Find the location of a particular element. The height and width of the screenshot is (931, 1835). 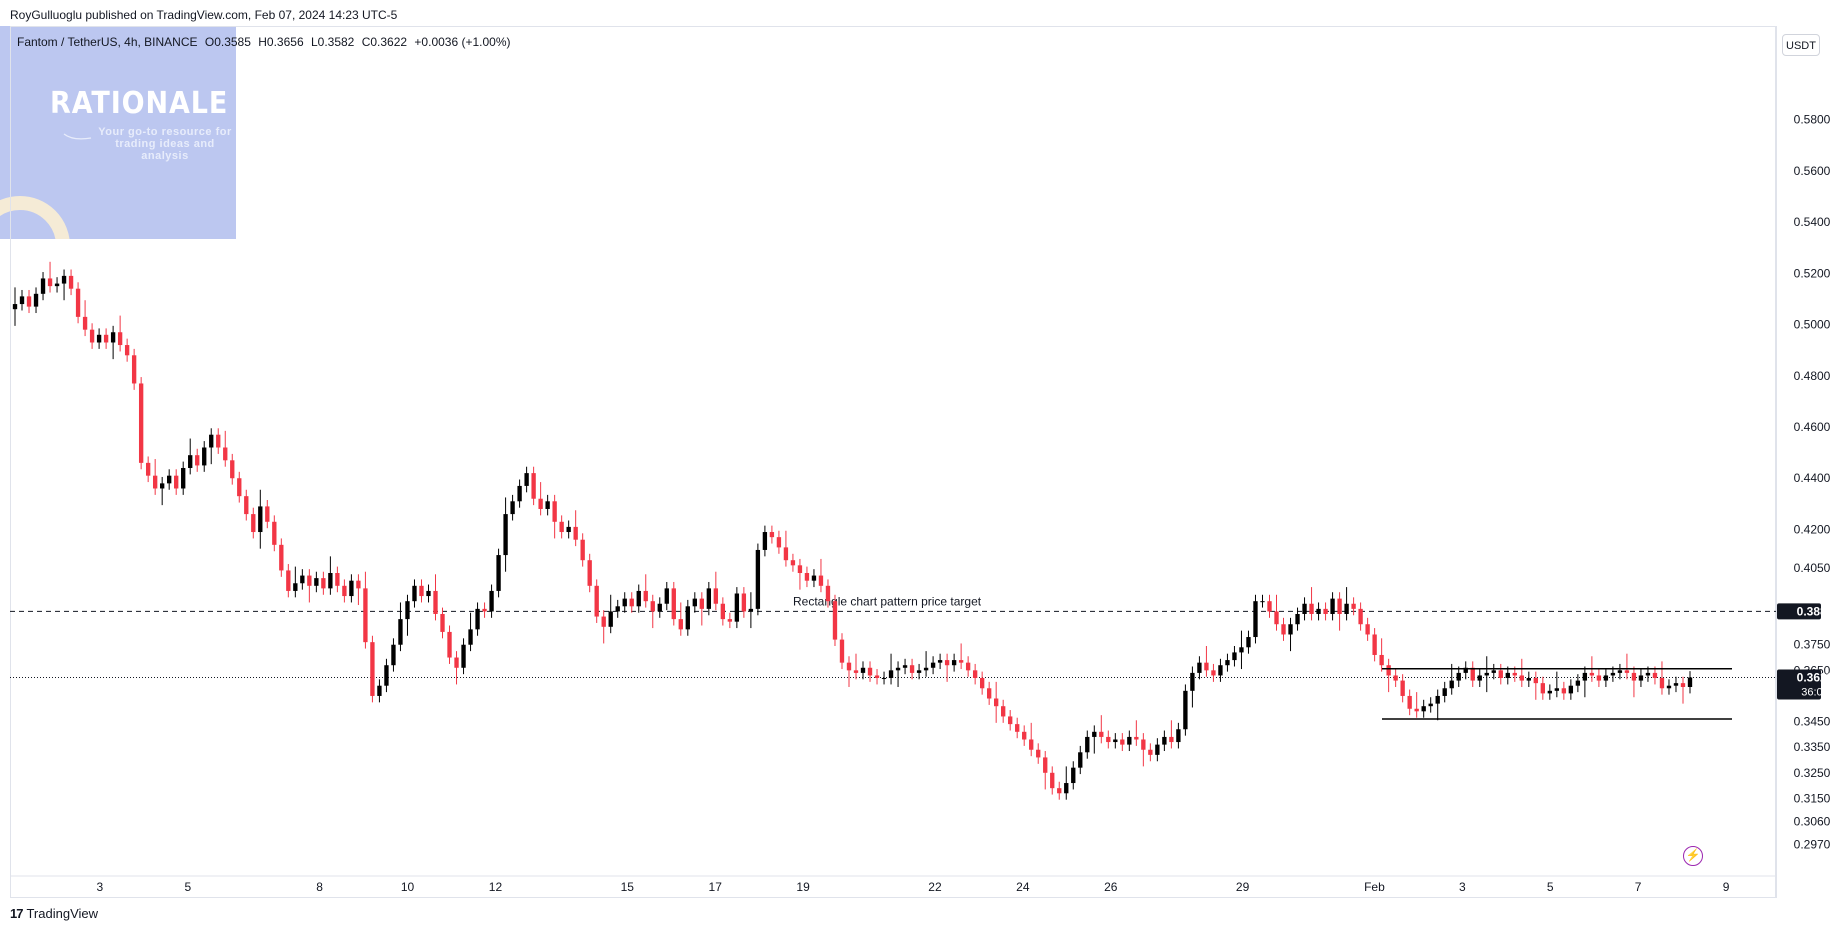

y-tick-label: 0.5800 is located at coordinates (1812, 120).